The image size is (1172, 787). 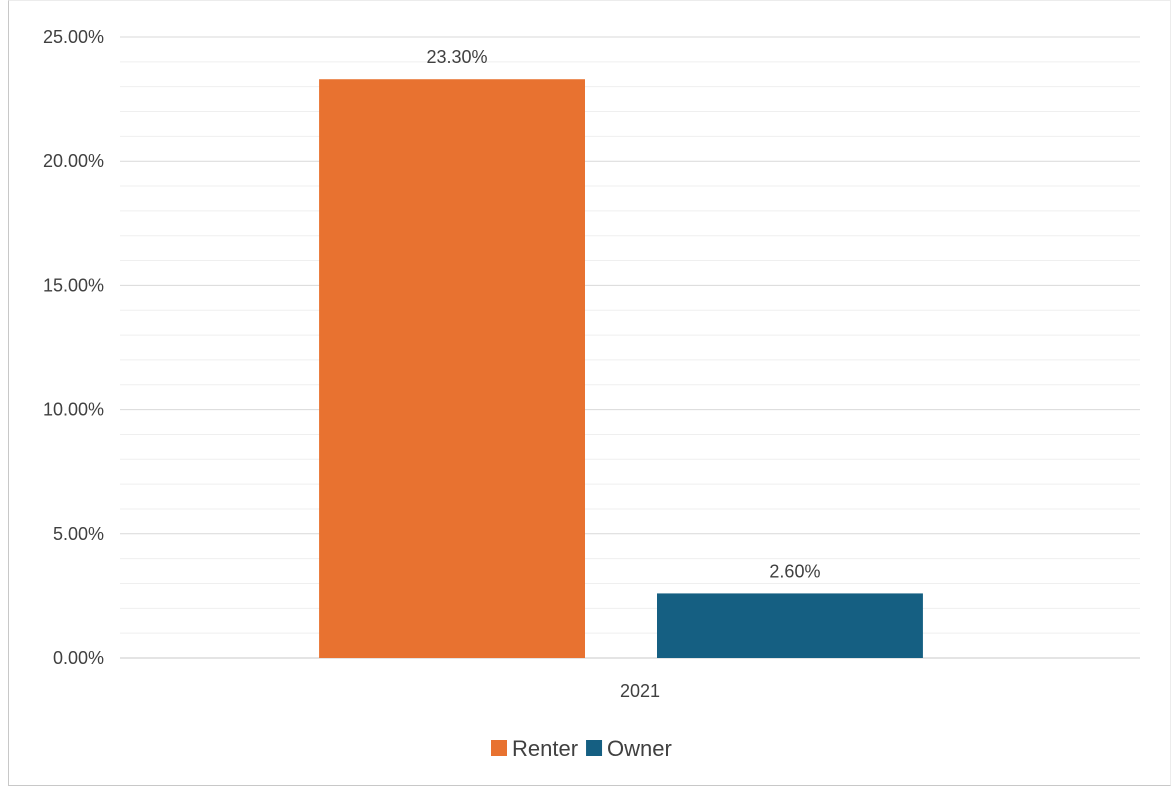 What do you see at coordinates (545, 748) in the screenshot?
I see `legend-label: Renter` at bounding box center [545, 748].